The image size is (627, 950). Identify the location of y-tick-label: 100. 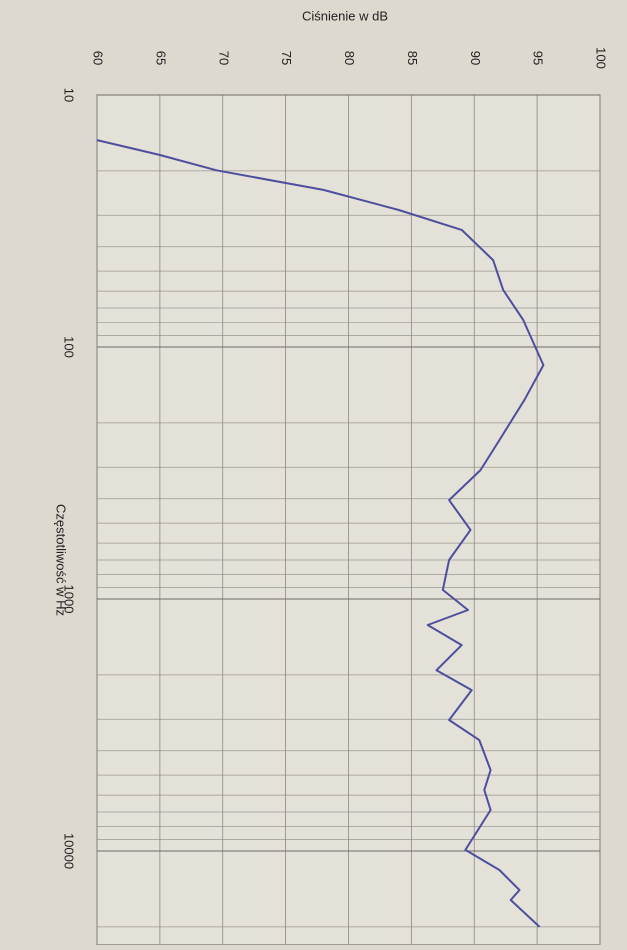
(601, 58).